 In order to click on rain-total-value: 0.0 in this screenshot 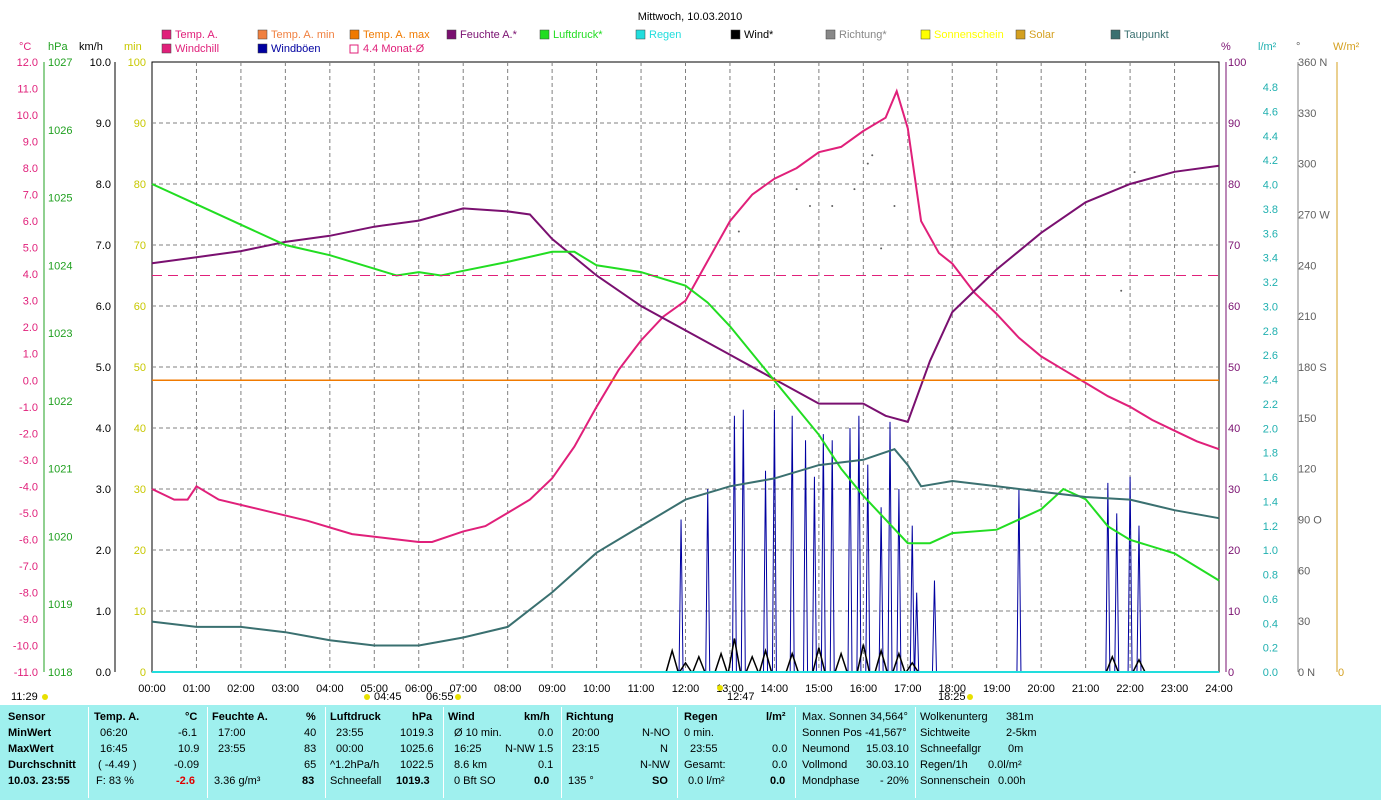, I will do `click(780, 765)`.